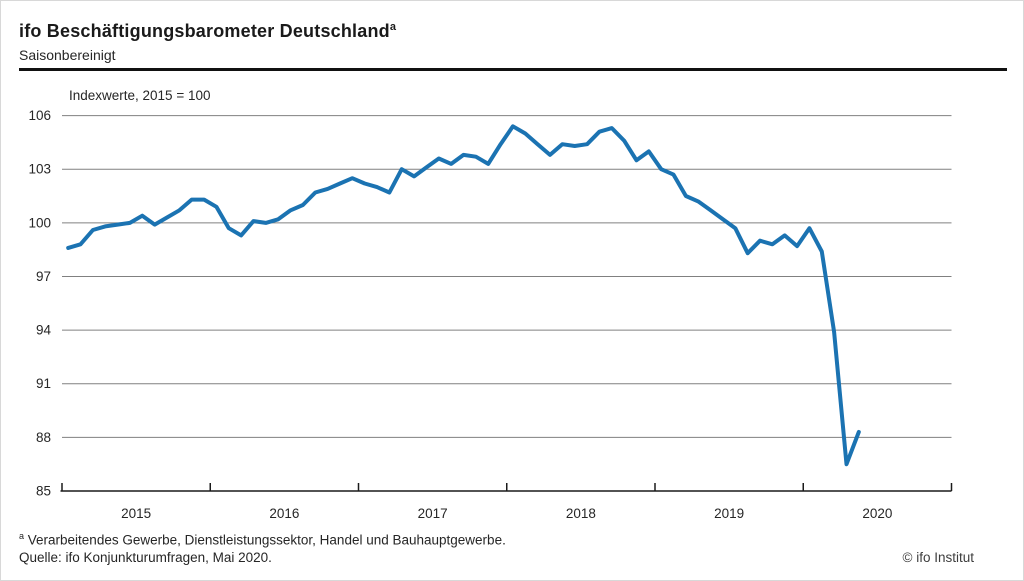 Image resolution: width=1024 pixels, height=581 pixels. Describe the element at coordinates (43, 491) in the screenshot. I see `y-tick-label: 85` at that location.